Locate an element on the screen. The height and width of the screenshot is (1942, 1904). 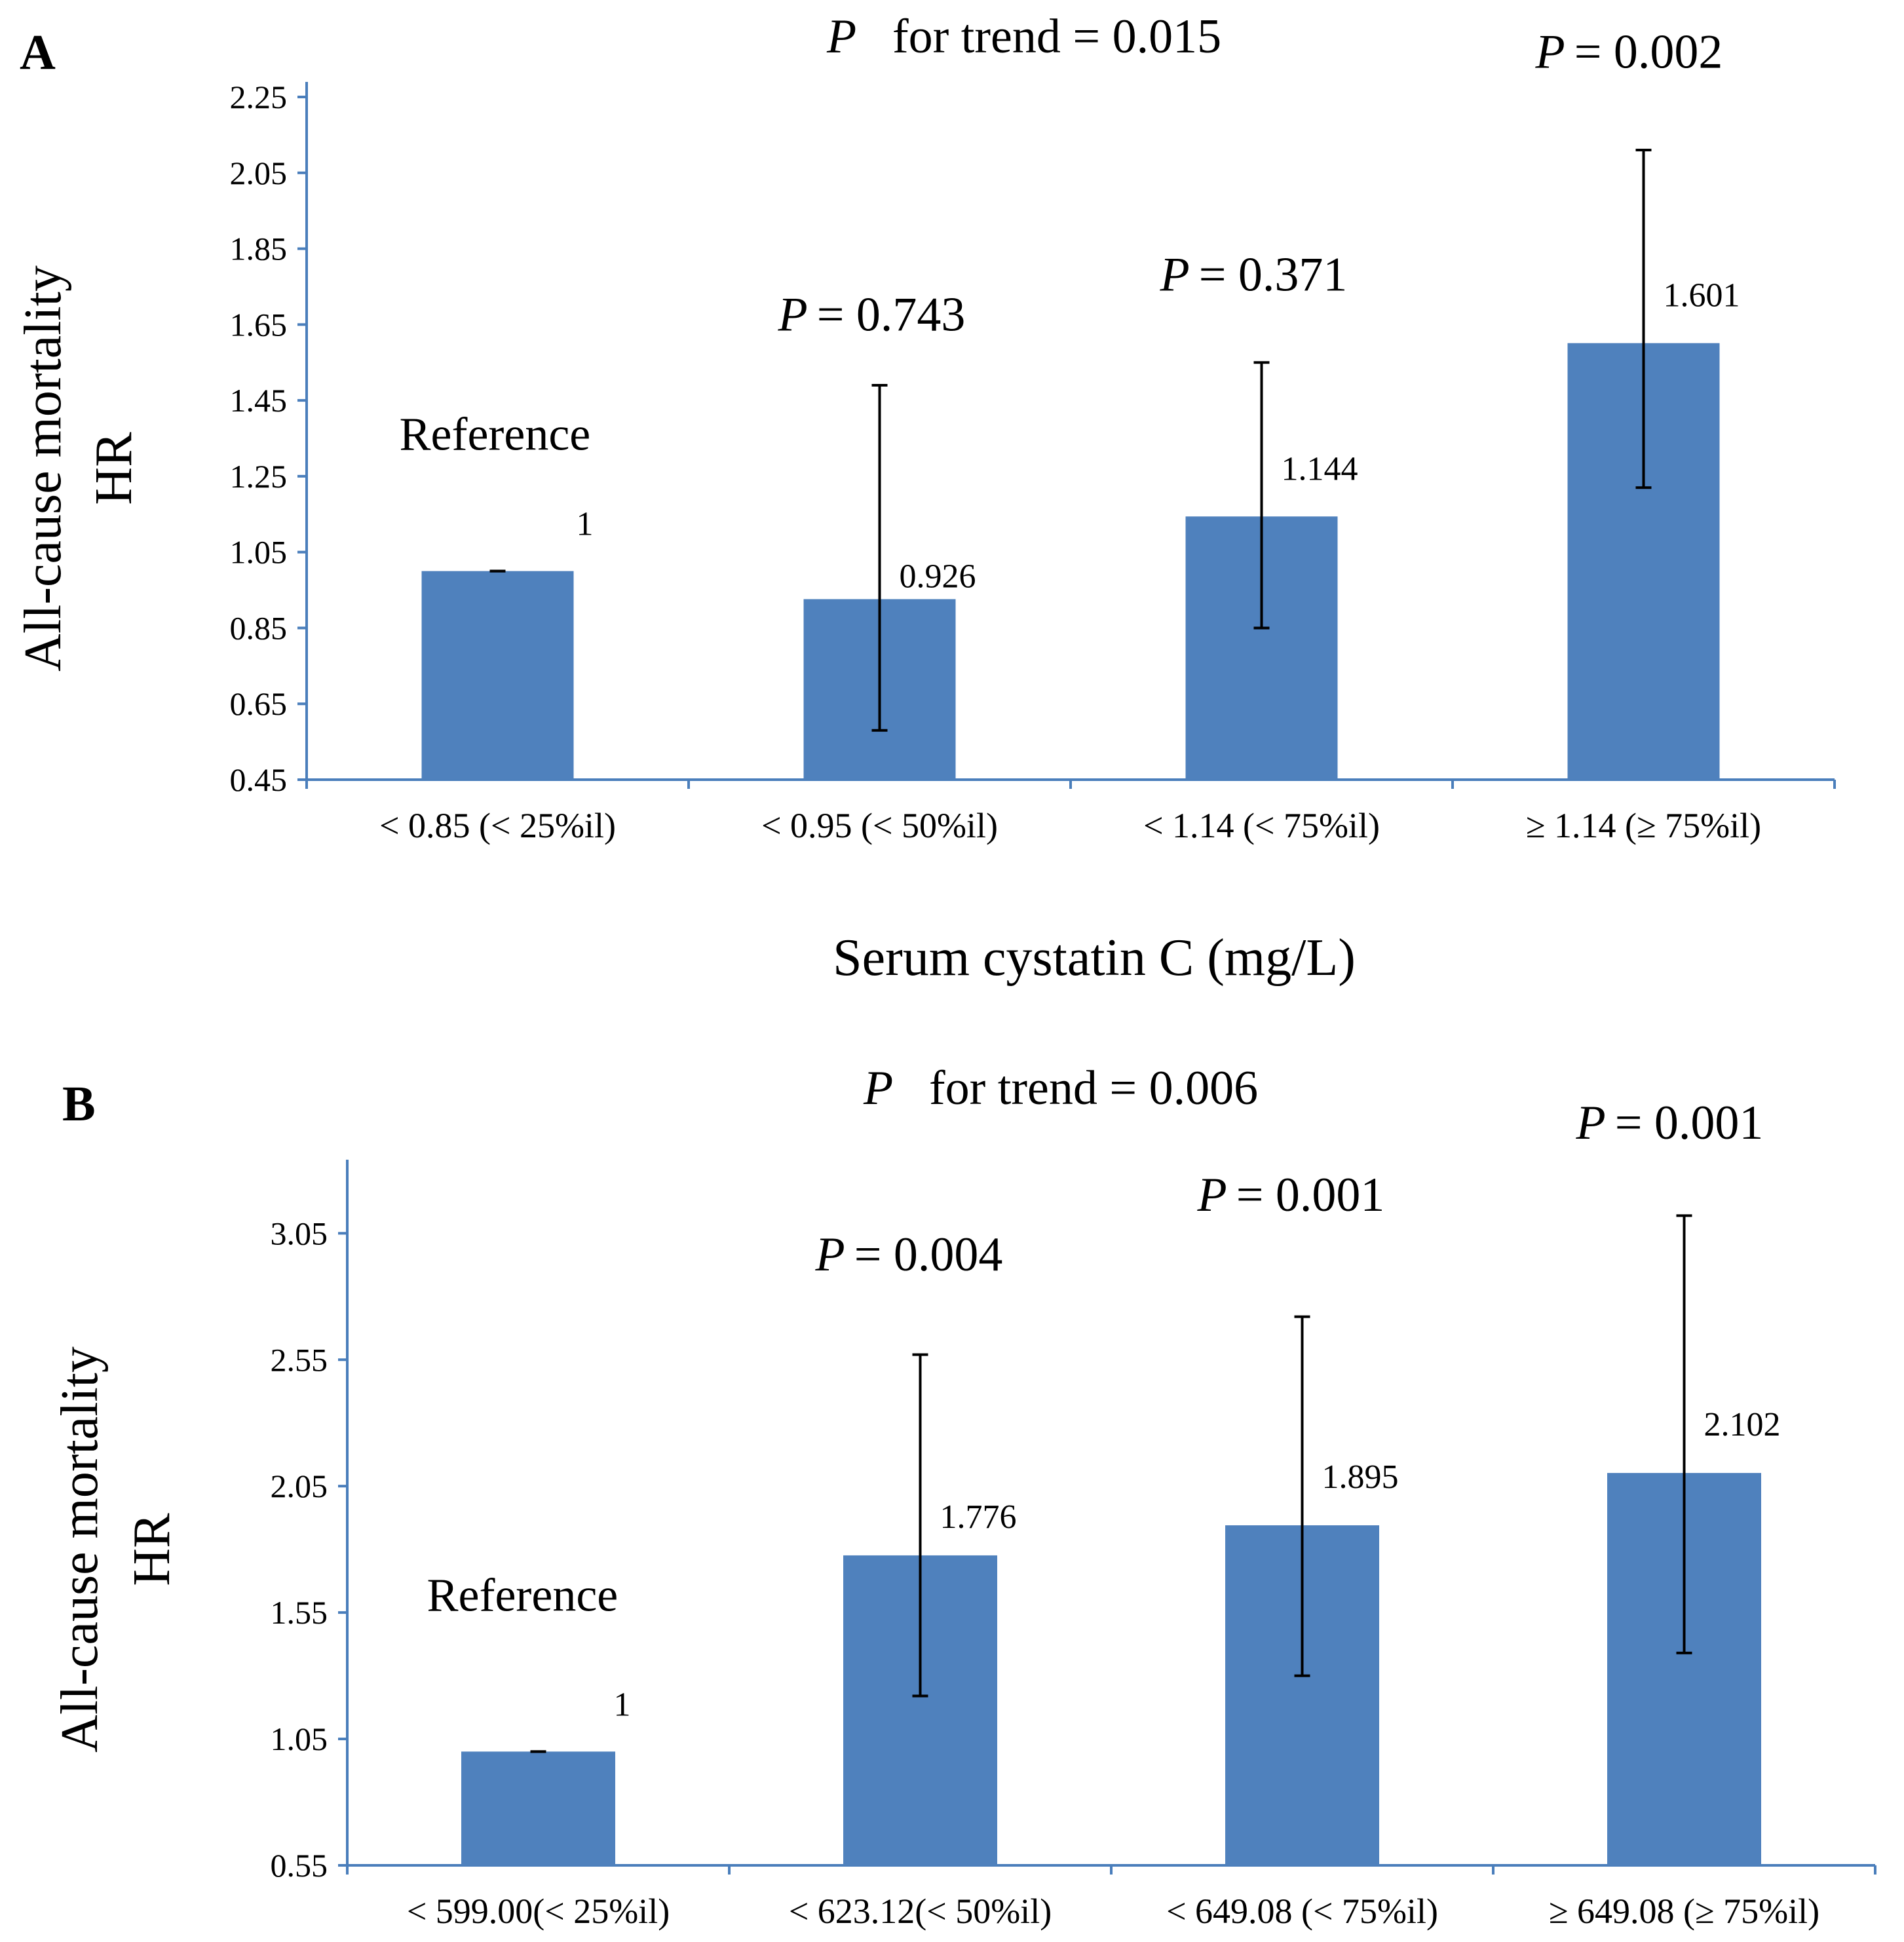
p-value-annotation: P = 0.002 is located at coordinates (1629, 53).